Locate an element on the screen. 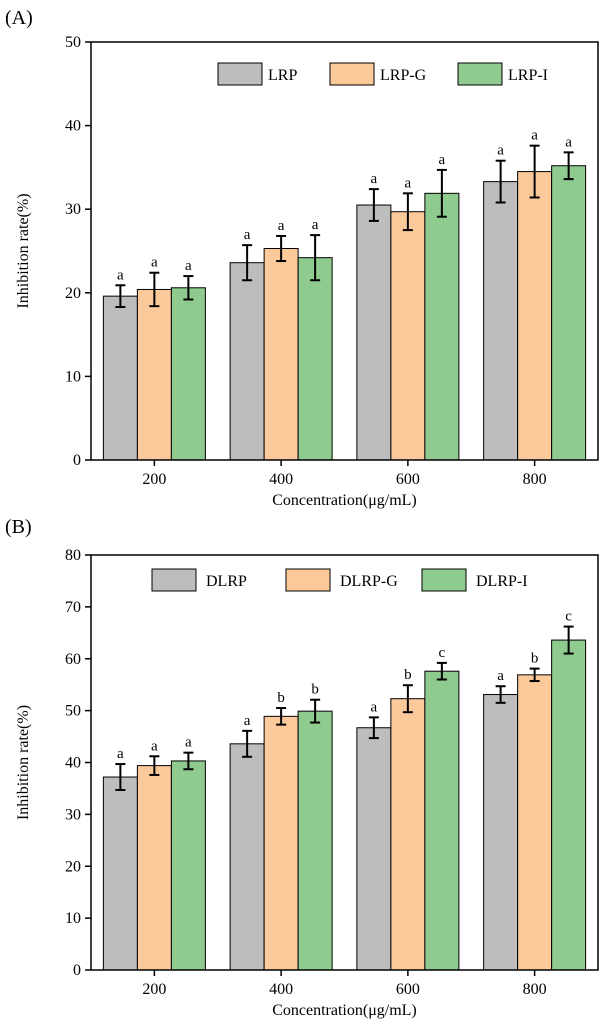 This screenshot has height=1024, width=603. y-tick-label: 70 is located at coordinates (73, 607).